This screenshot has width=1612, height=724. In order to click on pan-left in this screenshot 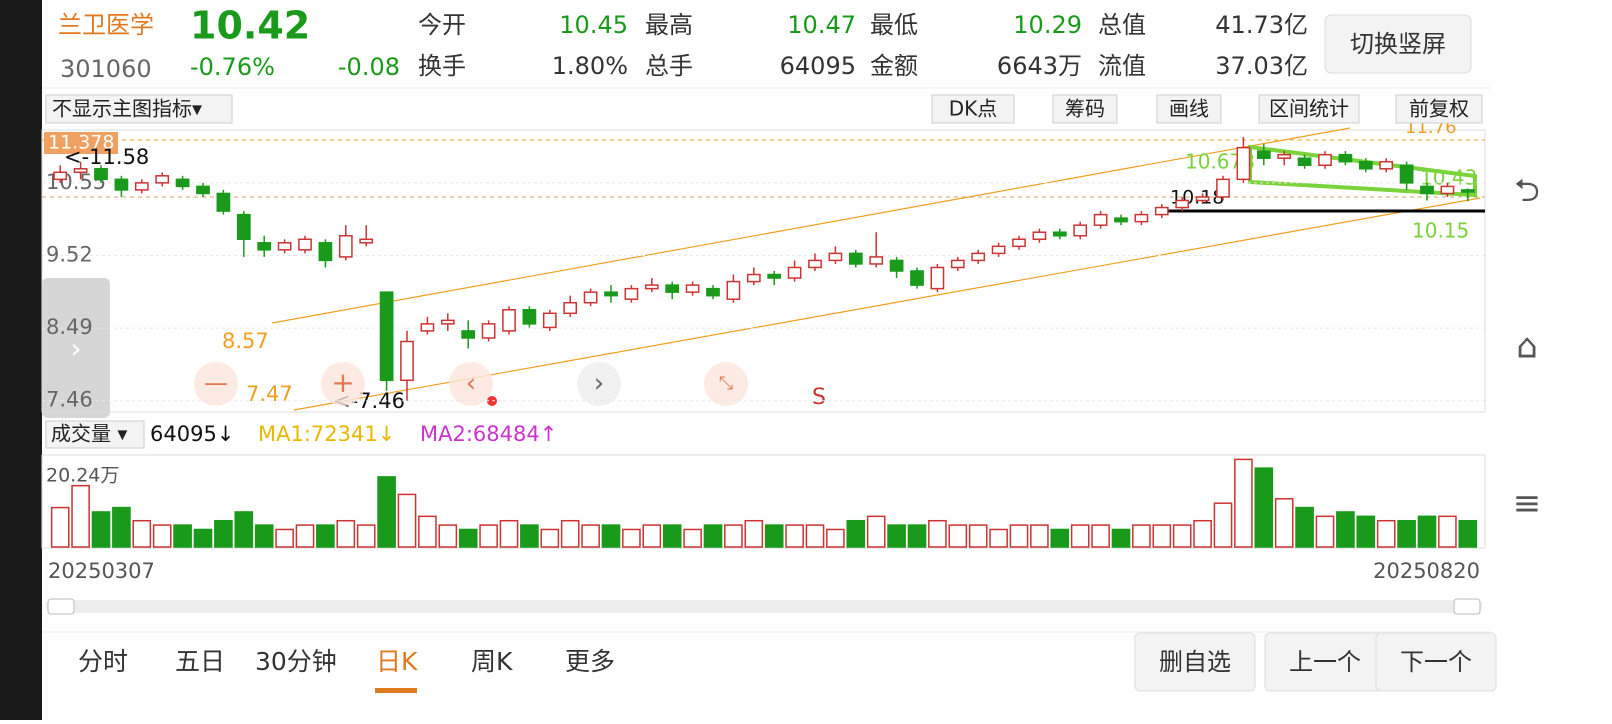, I will do `click(471, 384)`.